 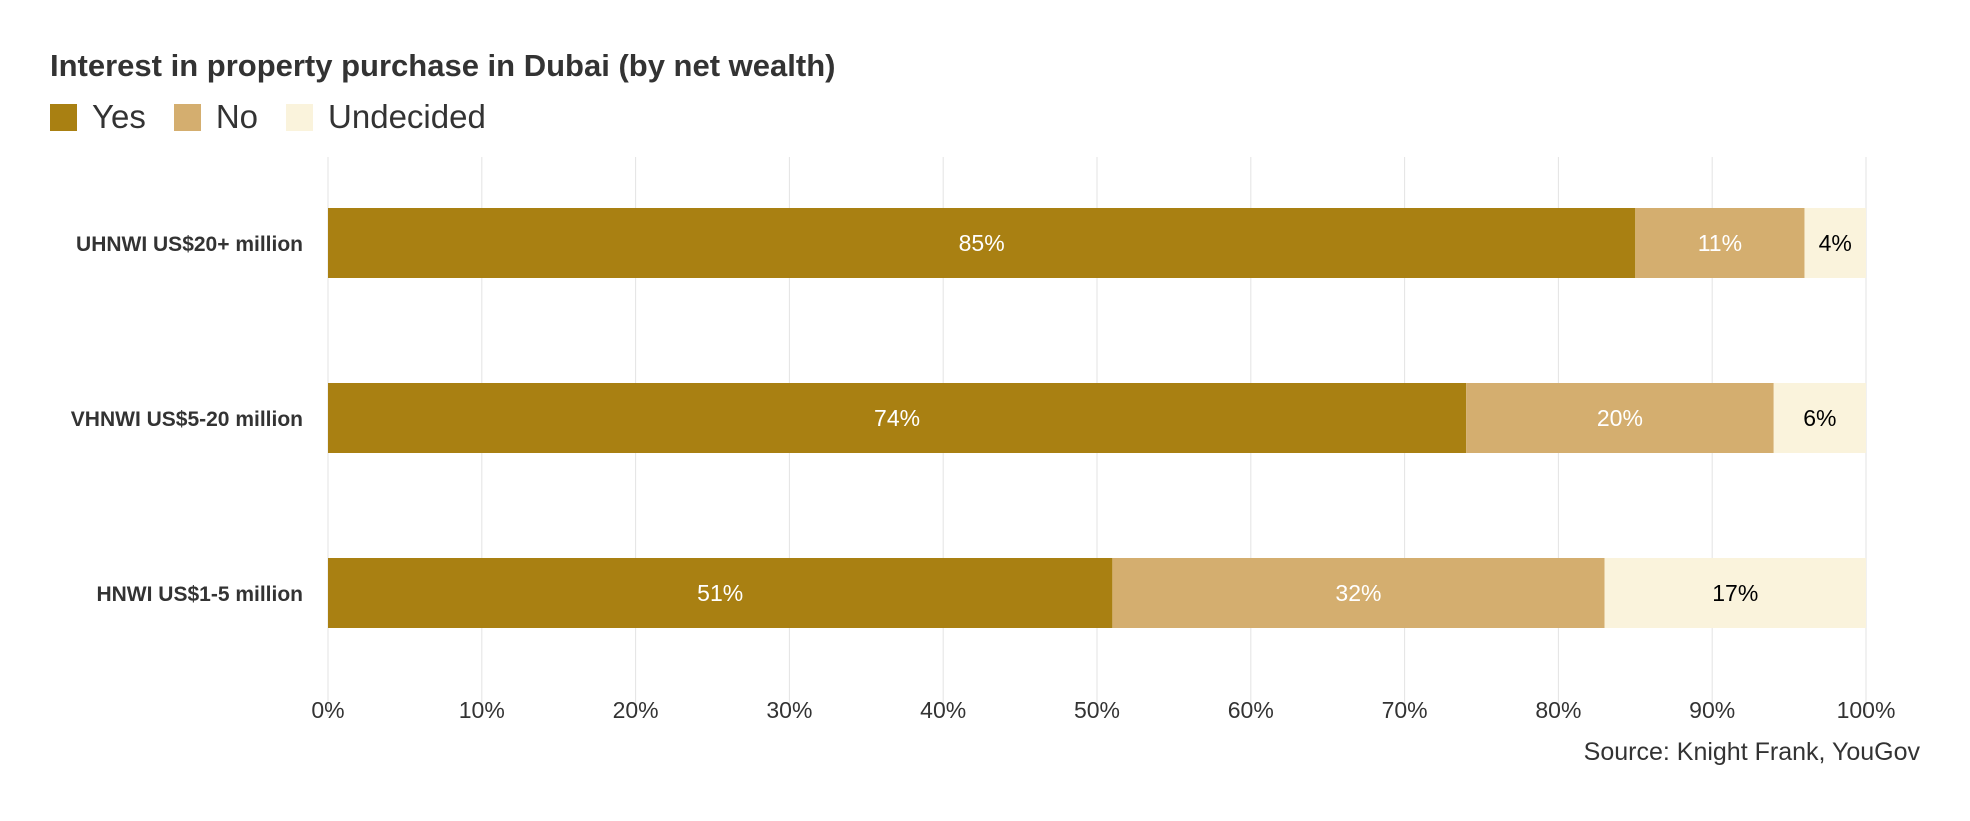 What do you see at coordinates (63, 117) in the screenshot?
I see `legend-swatch-yes` at bounding box center [63, 117].